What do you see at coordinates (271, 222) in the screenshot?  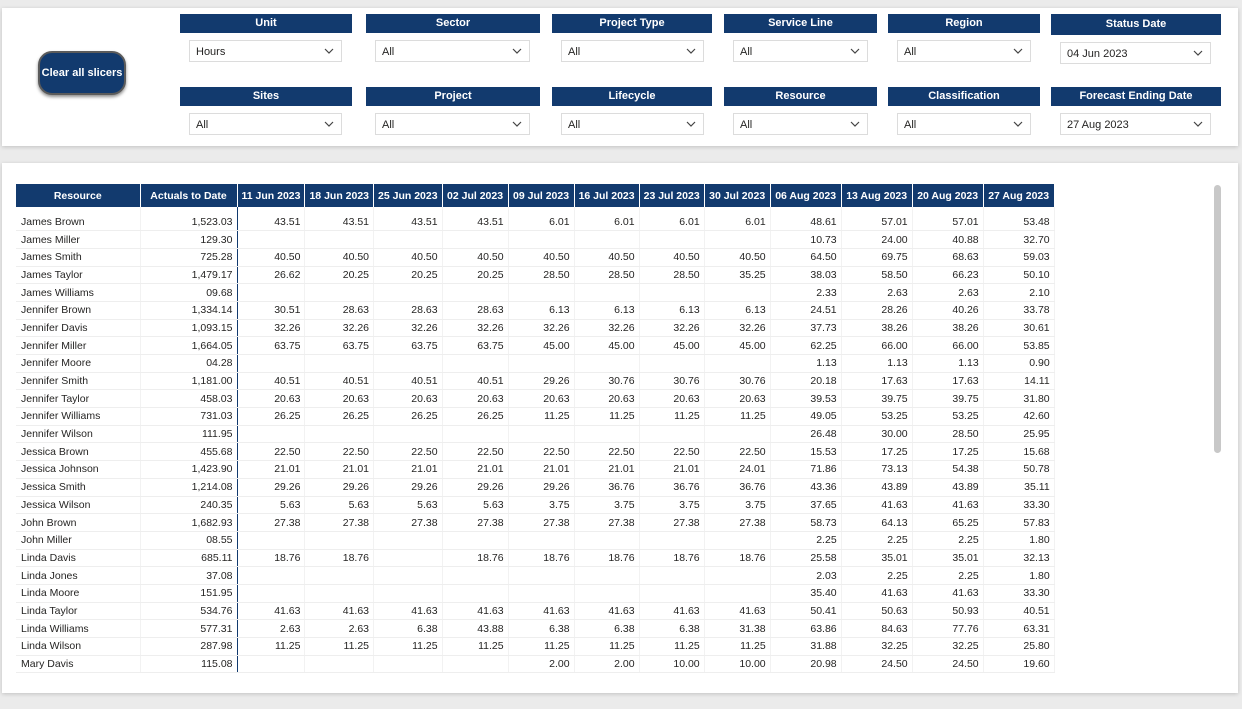 I see `forecast-cell: 43.51` at bounding box center [271, 222].